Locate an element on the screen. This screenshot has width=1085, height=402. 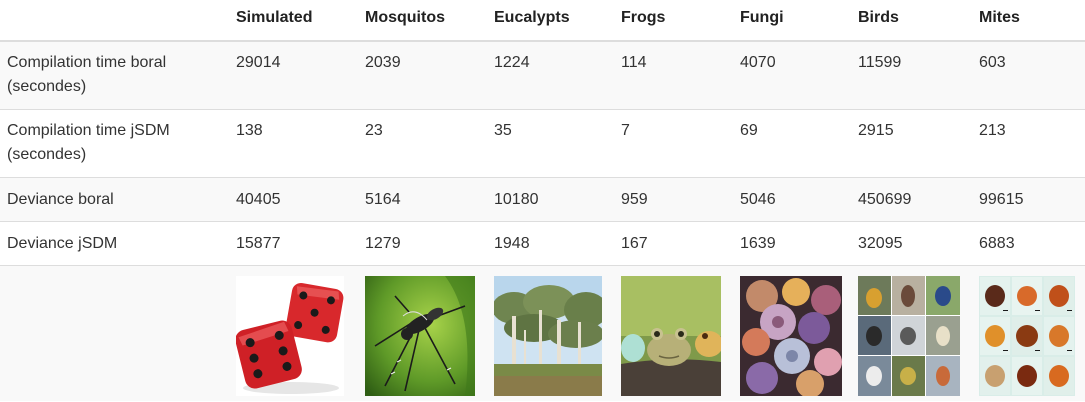
frogs-image is located at coordinates (671, 335).